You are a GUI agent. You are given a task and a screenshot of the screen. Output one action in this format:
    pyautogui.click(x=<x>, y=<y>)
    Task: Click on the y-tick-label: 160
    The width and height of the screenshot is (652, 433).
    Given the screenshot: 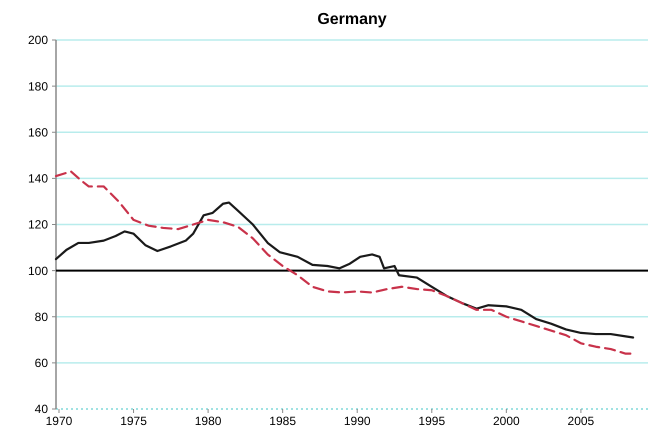 What is the action you would take?
    pyautogui.click(x=38, y=132)
    